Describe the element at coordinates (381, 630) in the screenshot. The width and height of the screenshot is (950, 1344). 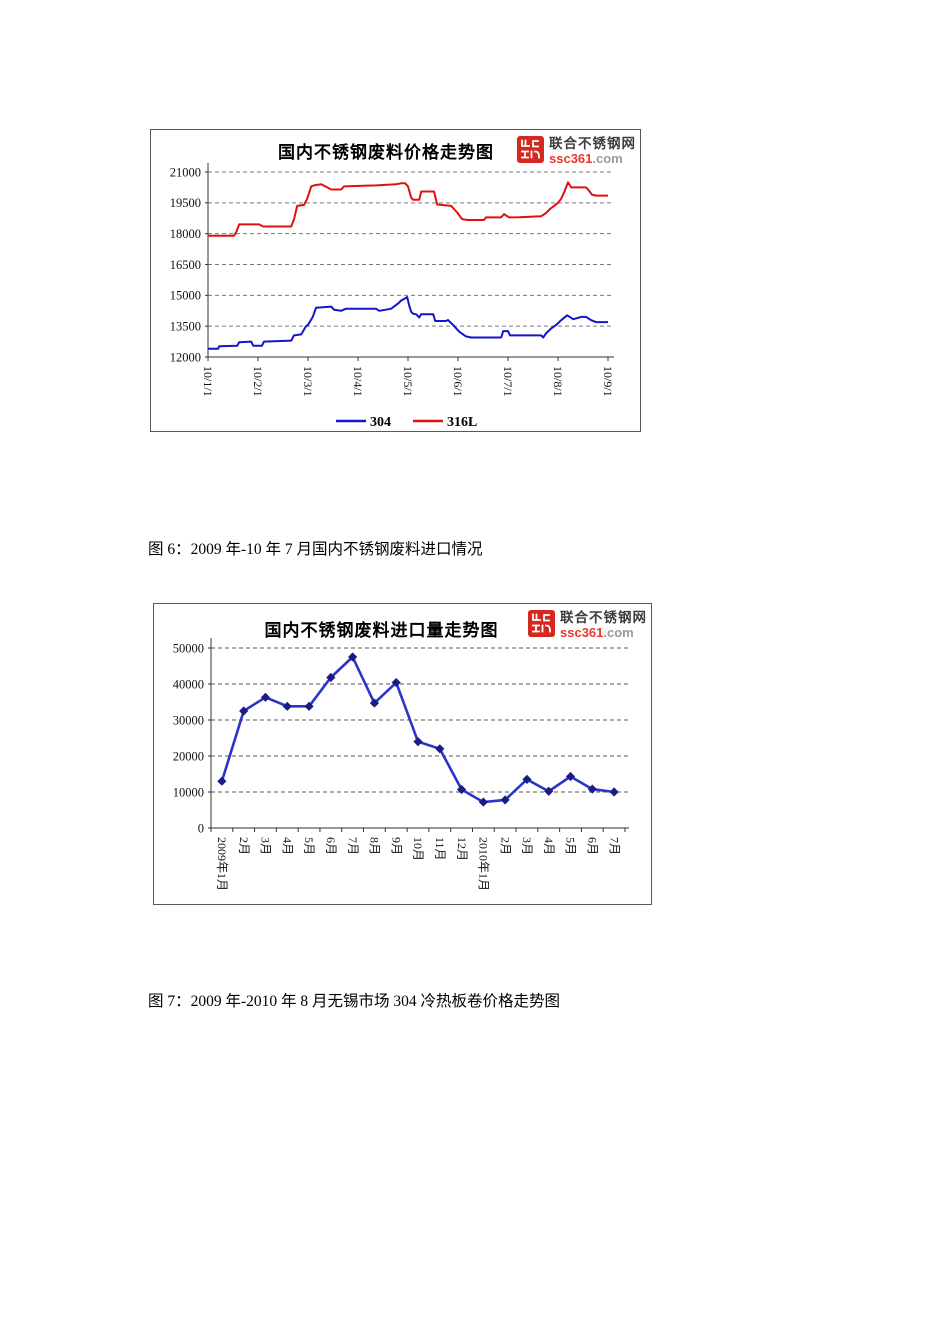
I see `import-chart-title: 国内不锈钢废料进口量走势图` at that location.